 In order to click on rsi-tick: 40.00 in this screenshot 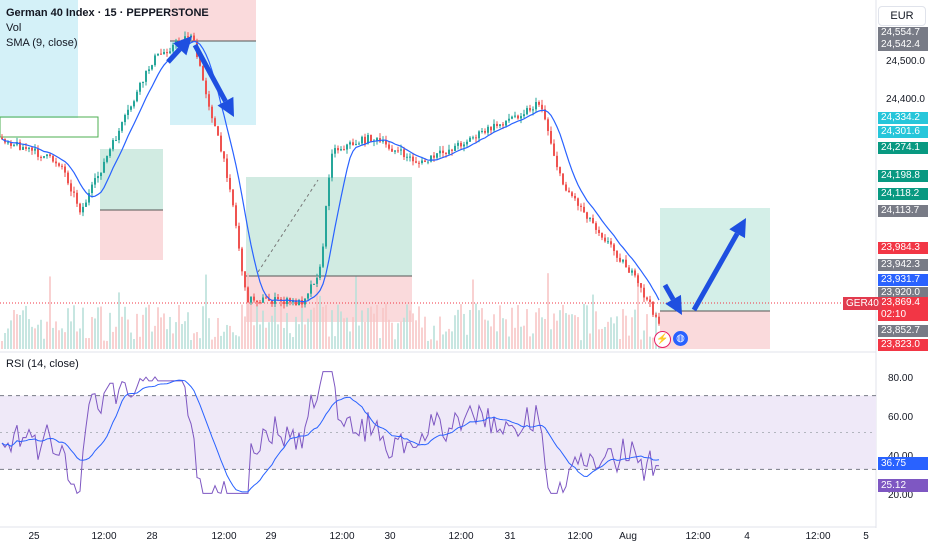, I will do `click(900, 456)`.